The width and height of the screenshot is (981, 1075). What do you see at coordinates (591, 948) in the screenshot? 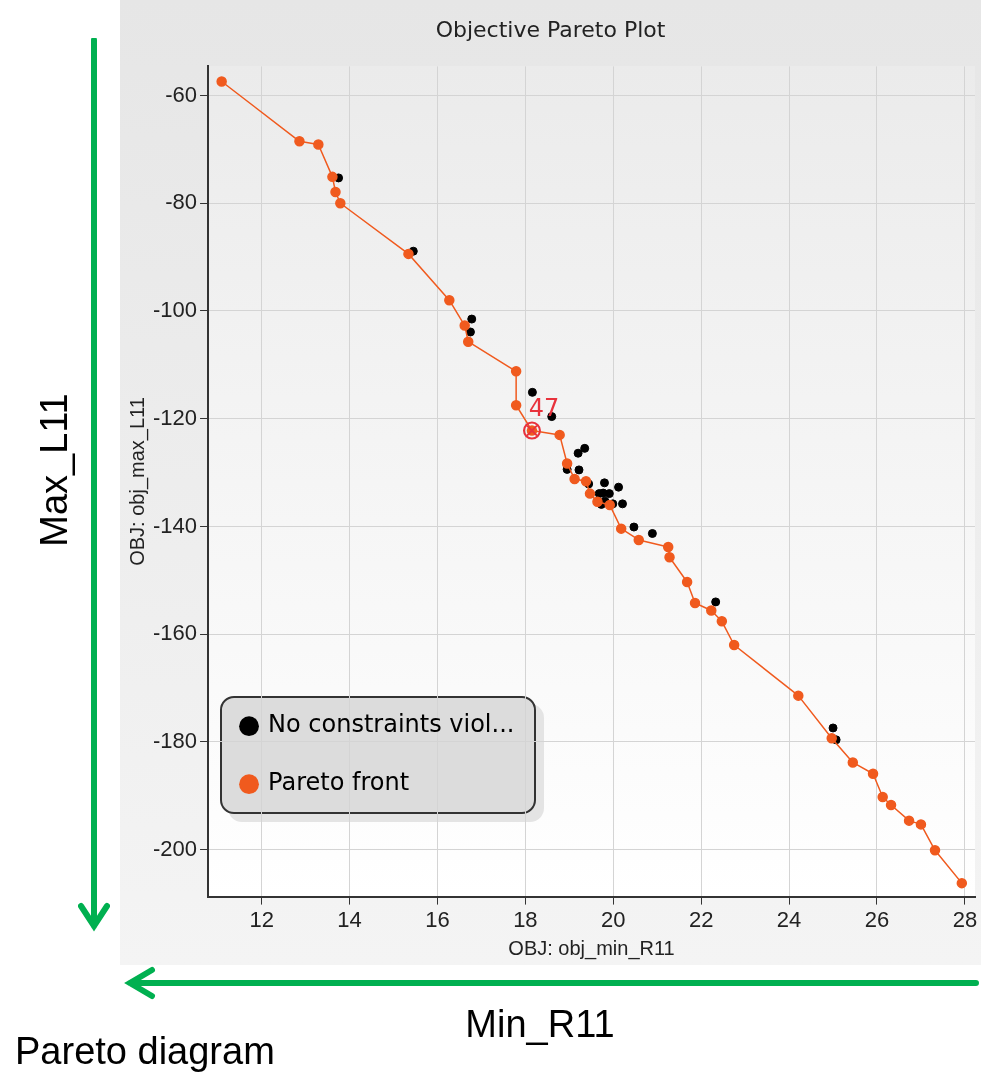
I see `x-axis-title: OBJ: obj_min_R11` at bounding box center [591, 948].